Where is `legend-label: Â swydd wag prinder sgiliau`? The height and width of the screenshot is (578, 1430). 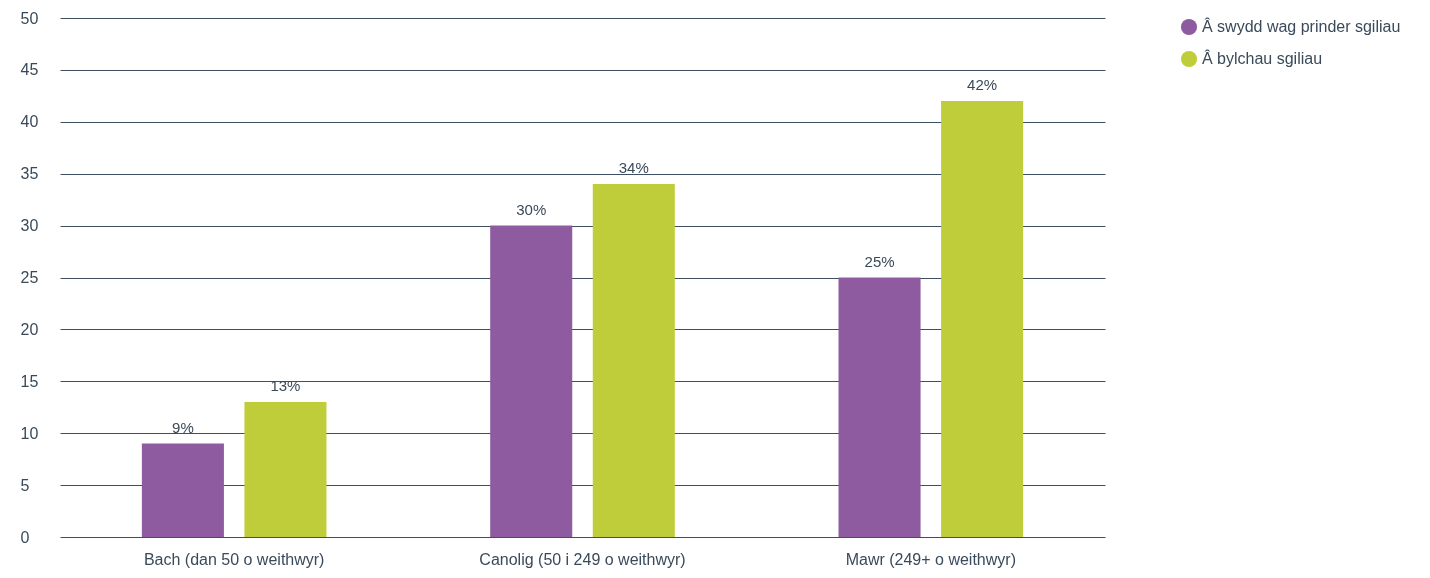 legend-label: Â swydd wag prinder sgiliau is located at coordinates (1301, 26).